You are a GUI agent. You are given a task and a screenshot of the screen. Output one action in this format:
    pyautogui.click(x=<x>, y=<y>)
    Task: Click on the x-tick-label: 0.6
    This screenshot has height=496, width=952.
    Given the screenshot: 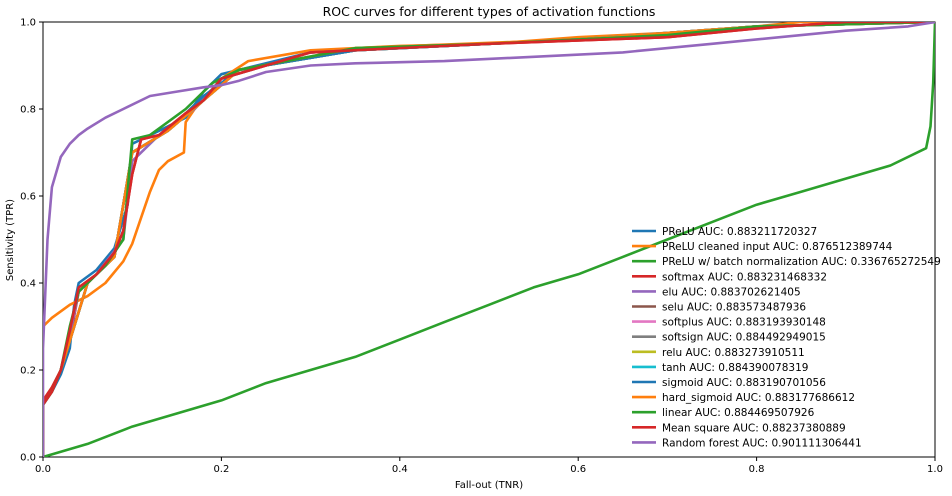 What is the action you would take?
    pyautogui.click(x=578, y=469)
    